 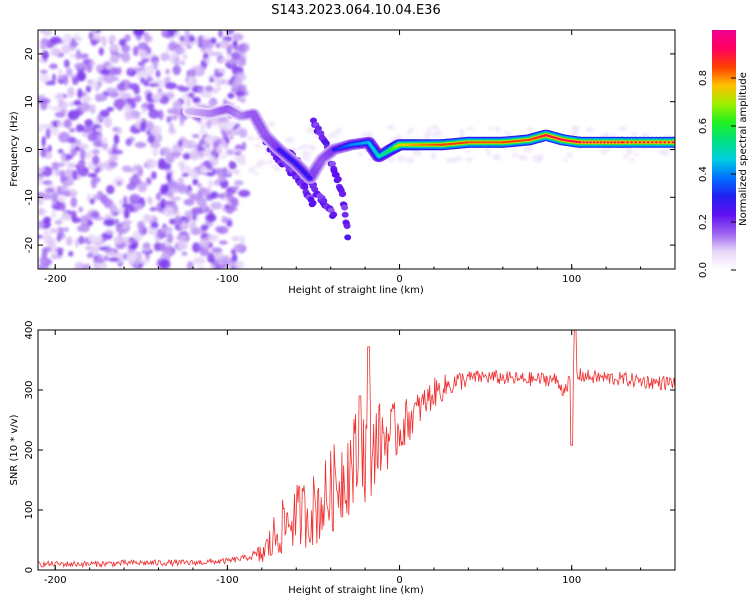 What do you see at coordinates (144, 149) in the screenshot?
I see `heatmap-noise` at bounding box center [144, 149].